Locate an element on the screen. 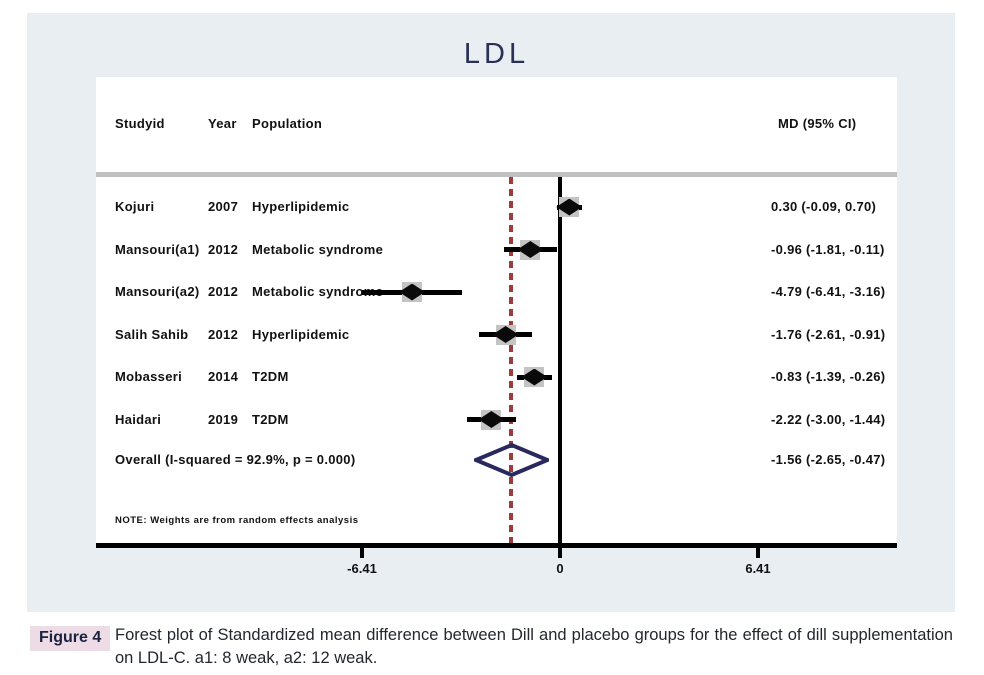 The width and height of the screenshot is (984, 675). study-label: Mansouri(a2) is located at coordinates (157, 291).